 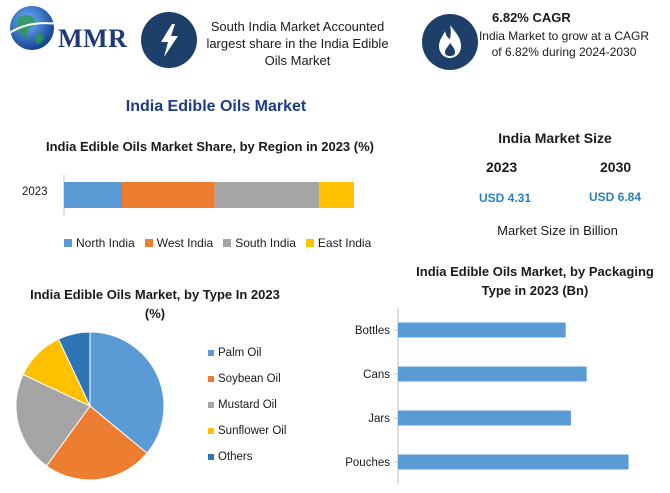 I want to click on legend-mustard-oil: Mustard Oil, so click(x=247, y=405).